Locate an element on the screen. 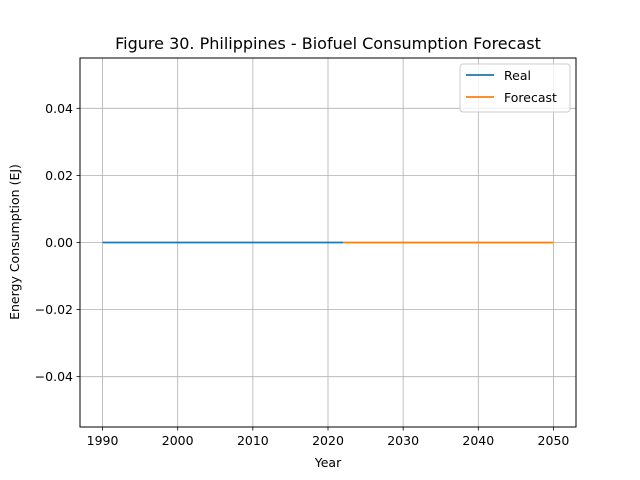 The height and width of the screenshot is (480, 640). x-tick-label: 2010 is located at coordinates (253, 440).